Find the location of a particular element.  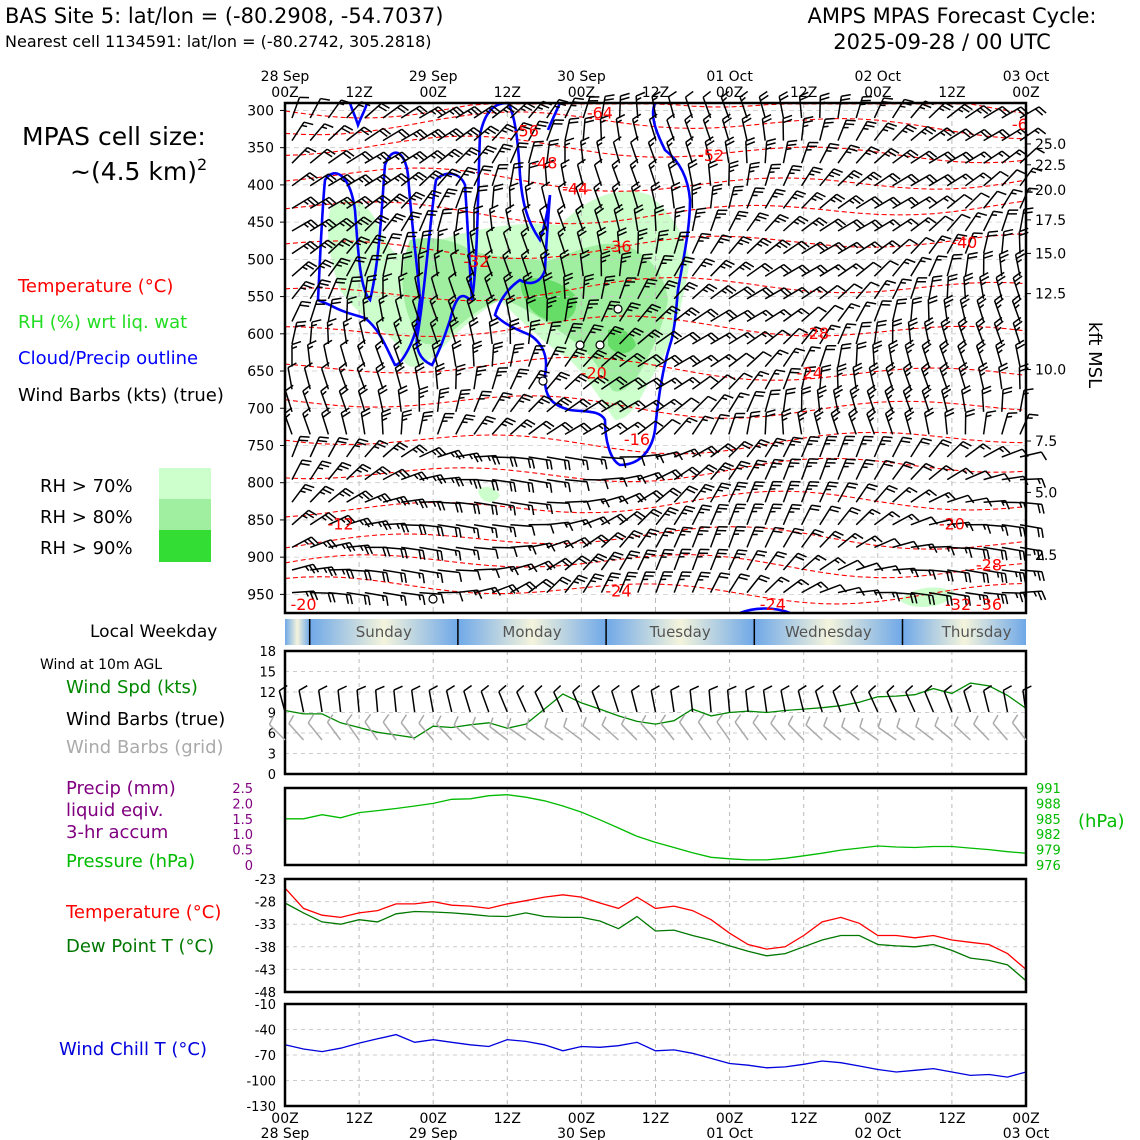

windchill-panel-label: Wind Chill T (°C) is located at coordinates (133, 1049).